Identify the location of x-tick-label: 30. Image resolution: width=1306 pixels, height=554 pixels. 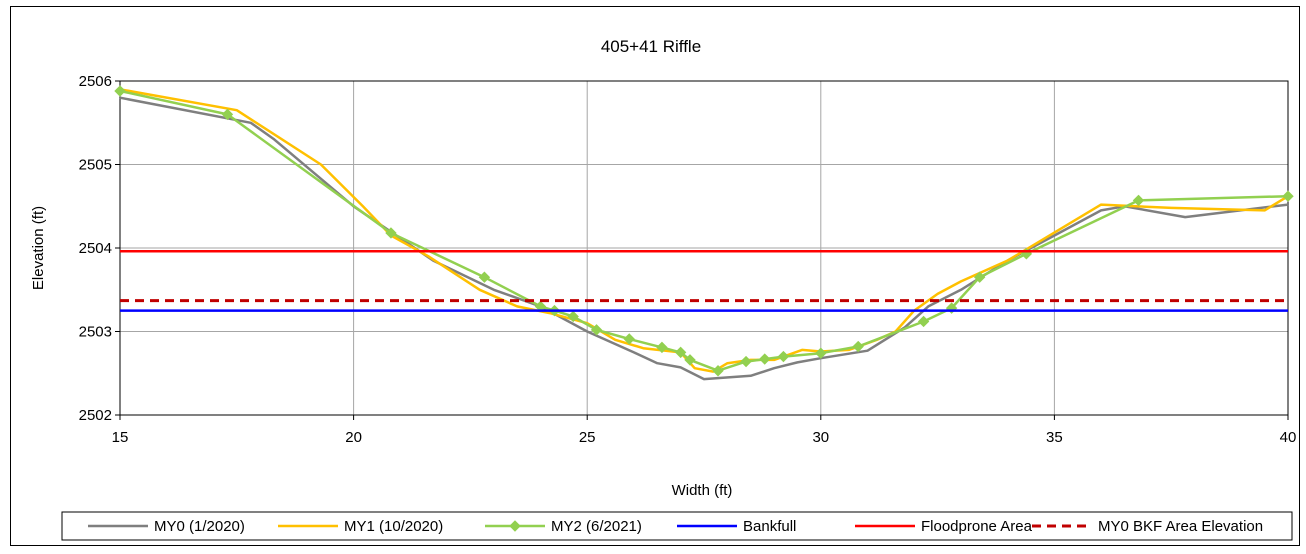
(820, 437).